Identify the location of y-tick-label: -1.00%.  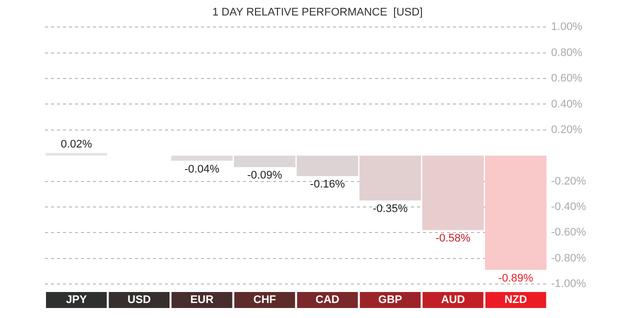
(568, 284).